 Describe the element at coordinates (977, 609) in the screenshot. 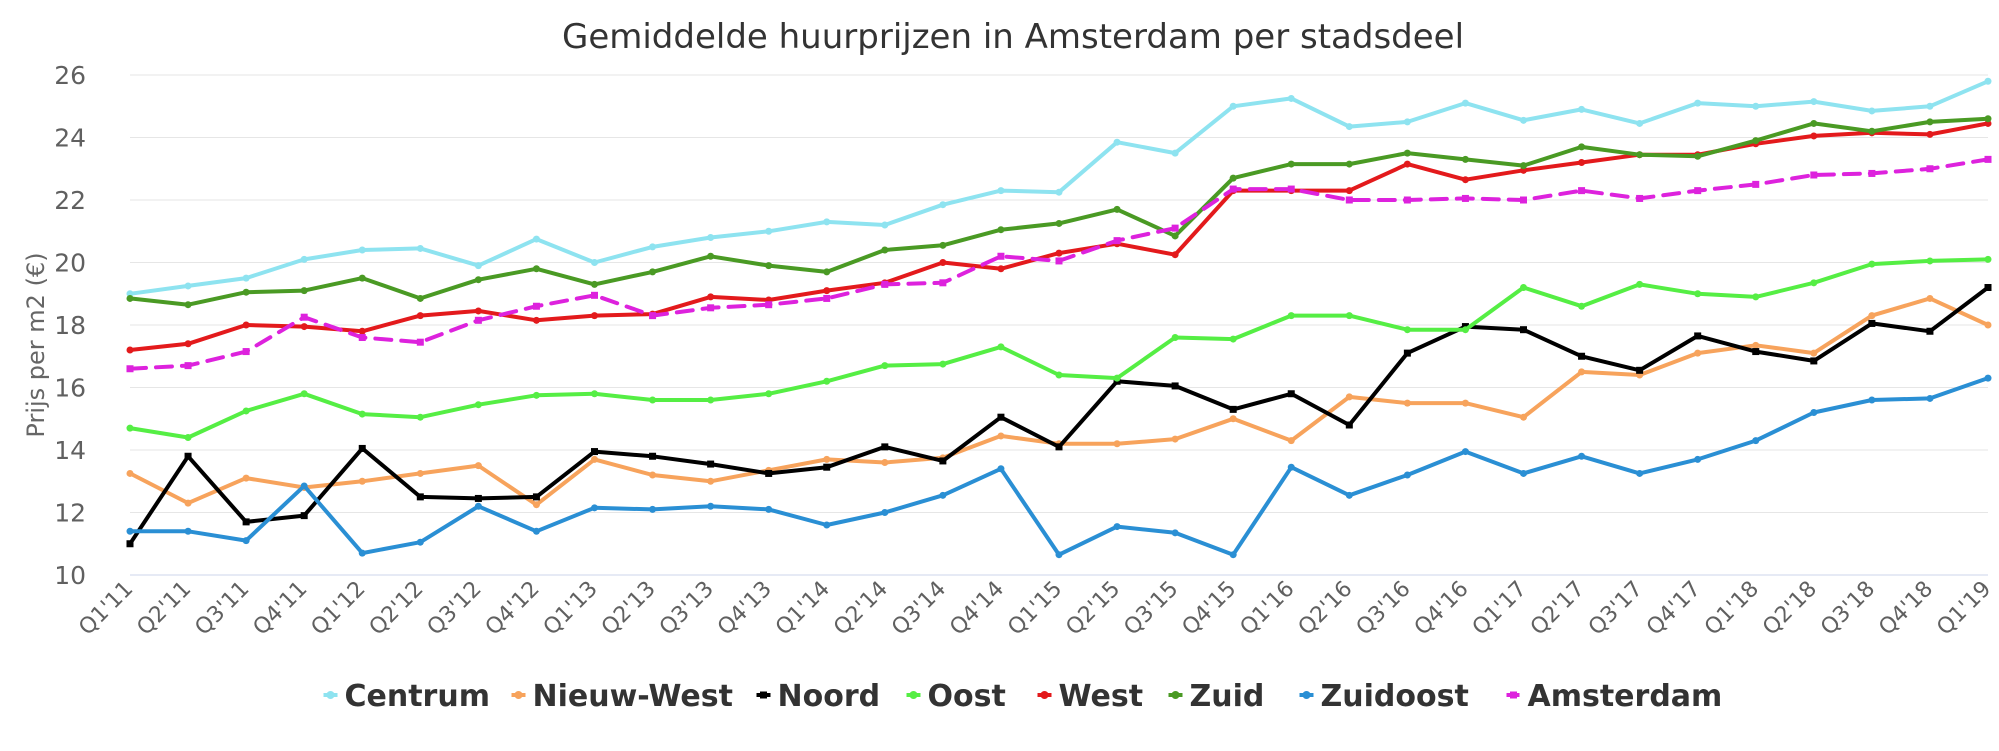

I see `x-tick-label: Q4'14` at that location.